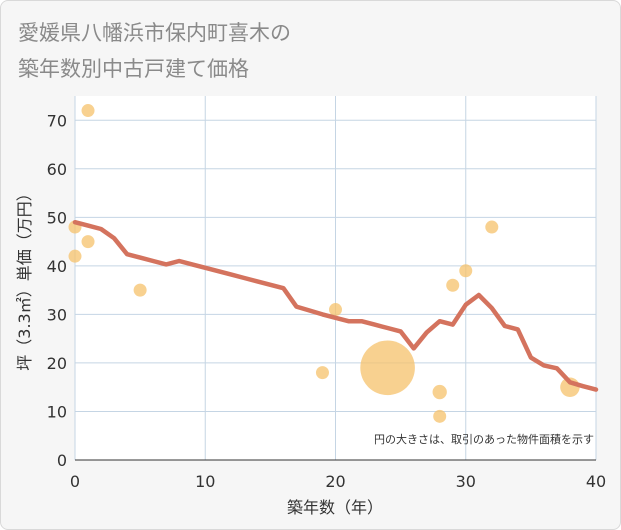 This screenshot has height=530, width=621. I want to click on y-axis-label: 坪（3.3㎡）単価（万円）, so click(24, 277).